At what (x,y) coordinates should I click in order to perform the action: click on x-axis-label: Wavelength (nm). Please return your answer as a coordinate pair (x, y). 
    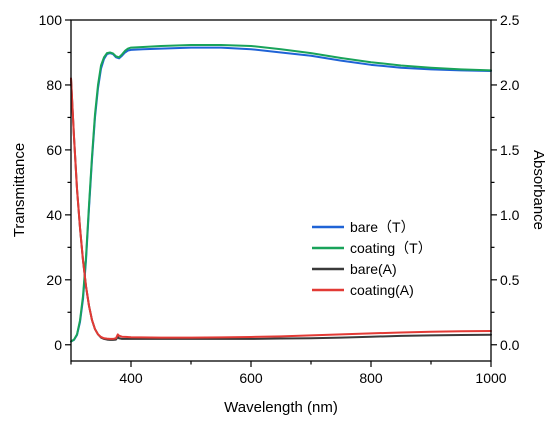
    Looking at the image, I should click on (281, 407).